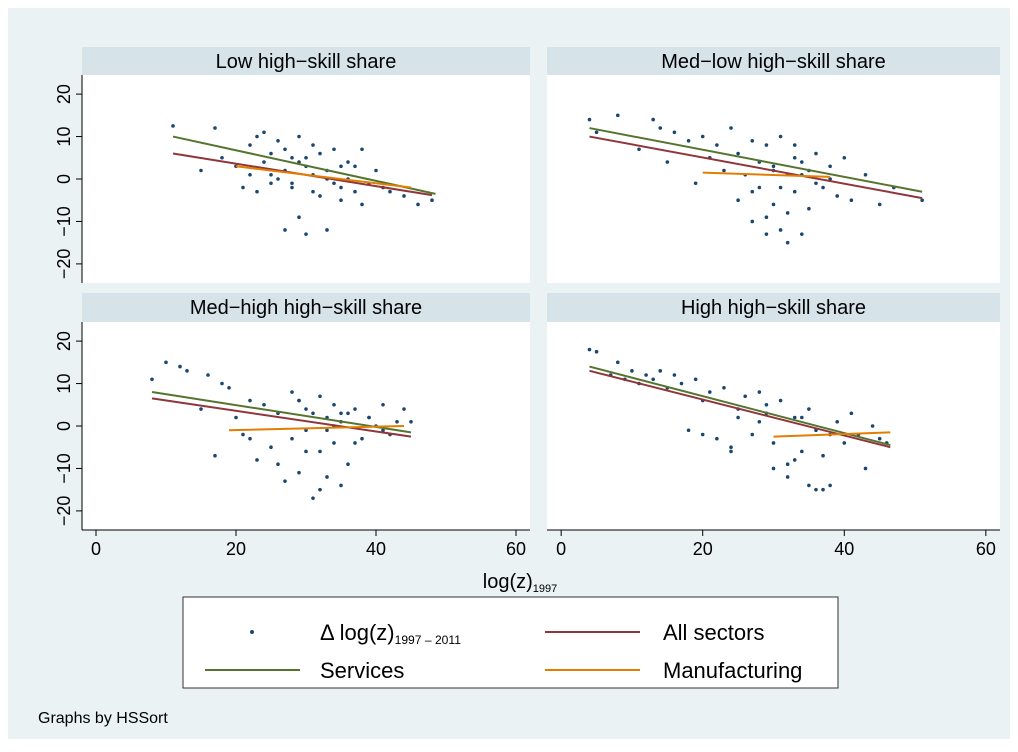  Describe the element at coordinates (64, 341) in the screenshot. I see `y-tick-label: 20` at that location.